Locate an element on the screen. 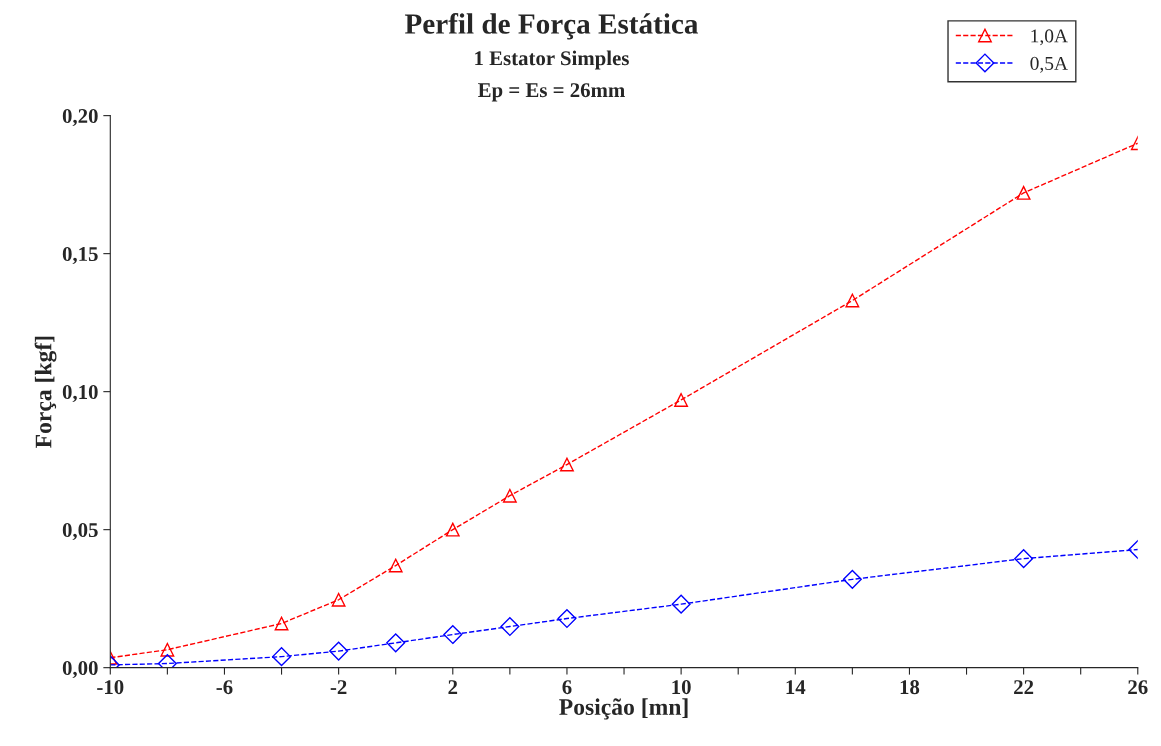  x-tick-label: 2 is located at coordinates (453, 687).